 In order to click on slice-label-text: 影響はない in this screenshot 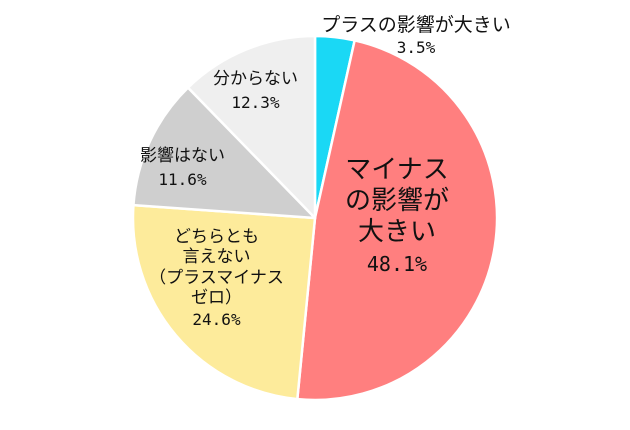, I will do `click(182, 156)`.